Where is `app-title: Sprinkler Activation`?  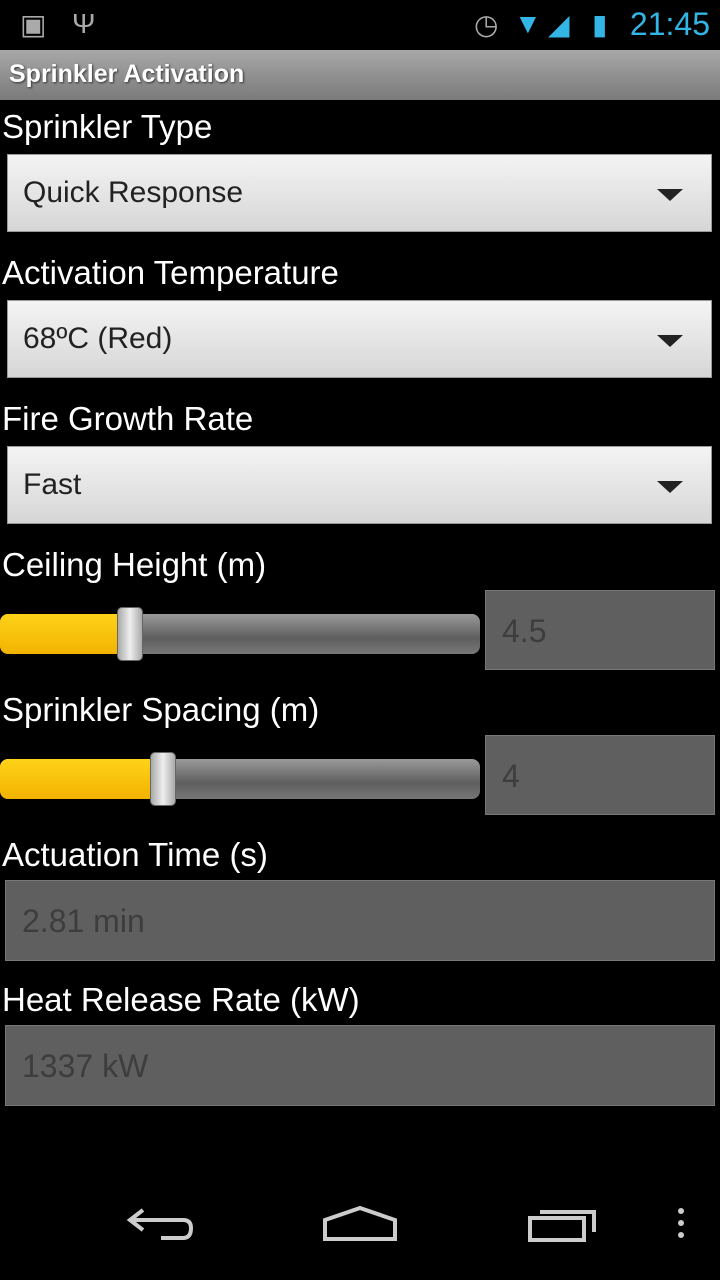
app-title: Sprinkler Activation is located at coordinates (127, 74).